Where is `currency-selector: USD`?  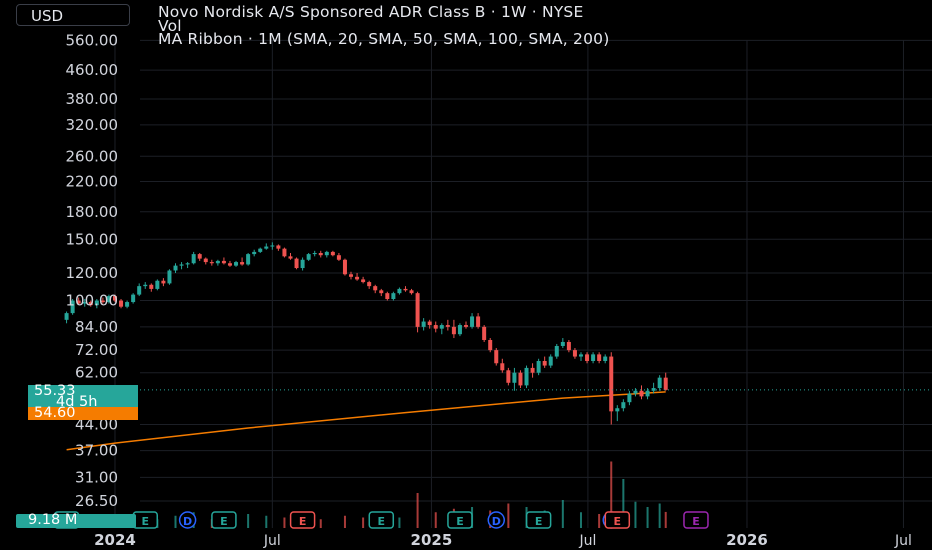
currency-selector: USD is located at coordinates (73, 15).